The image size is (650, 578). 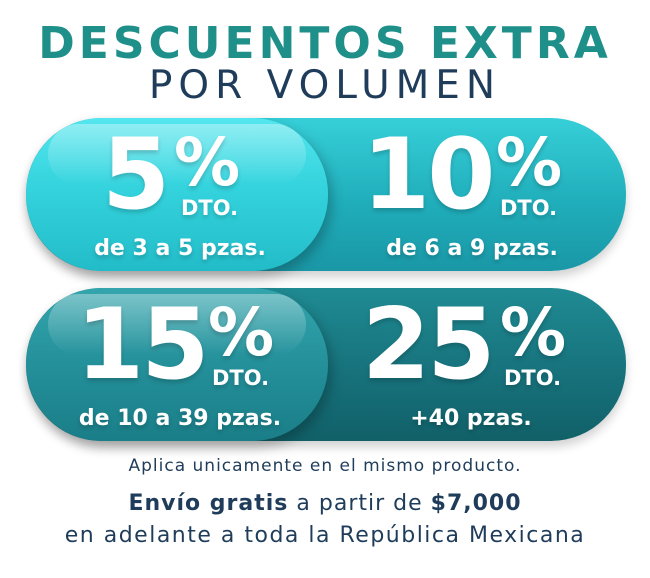 What do you see at coordinates (533, 332) in the screenshot?
I see `offer-25-percent-sign: %` at bounding box center [533, 332].